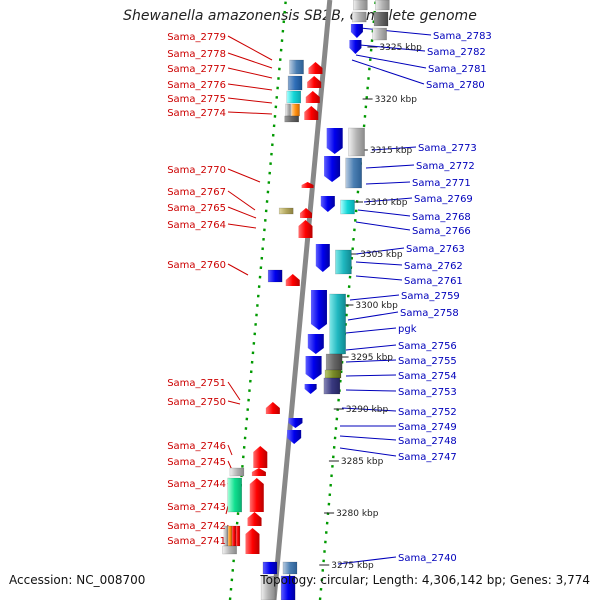 This screenshot has height=600, width=600. I want to click on gene-label-right: Sama_2771, so click(441, 183).